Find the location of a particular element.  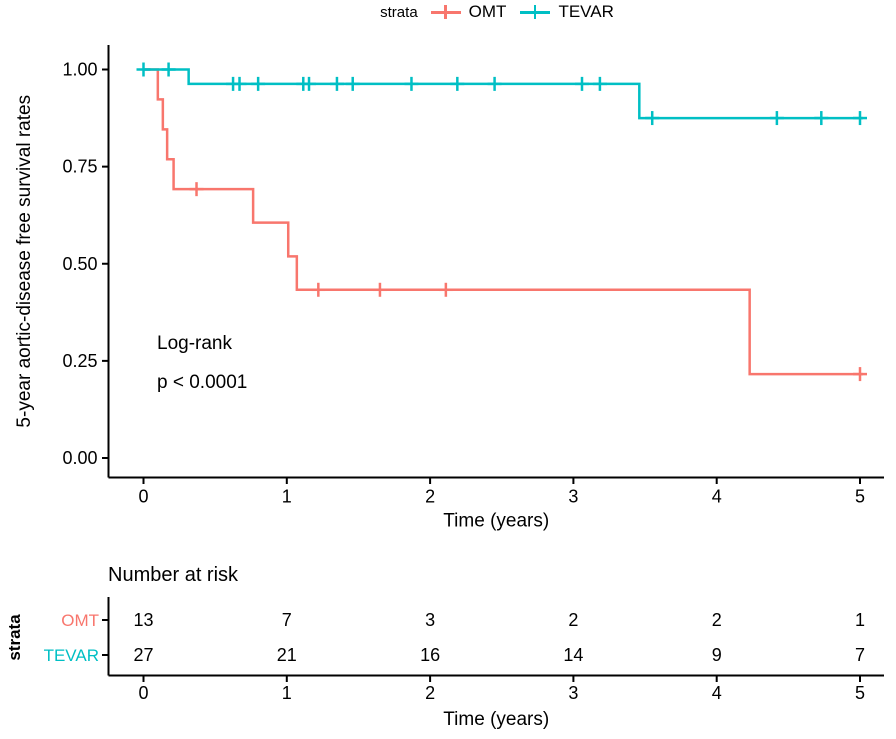

risk-x-tick-label: 3 is located at coordinates (573, 693).